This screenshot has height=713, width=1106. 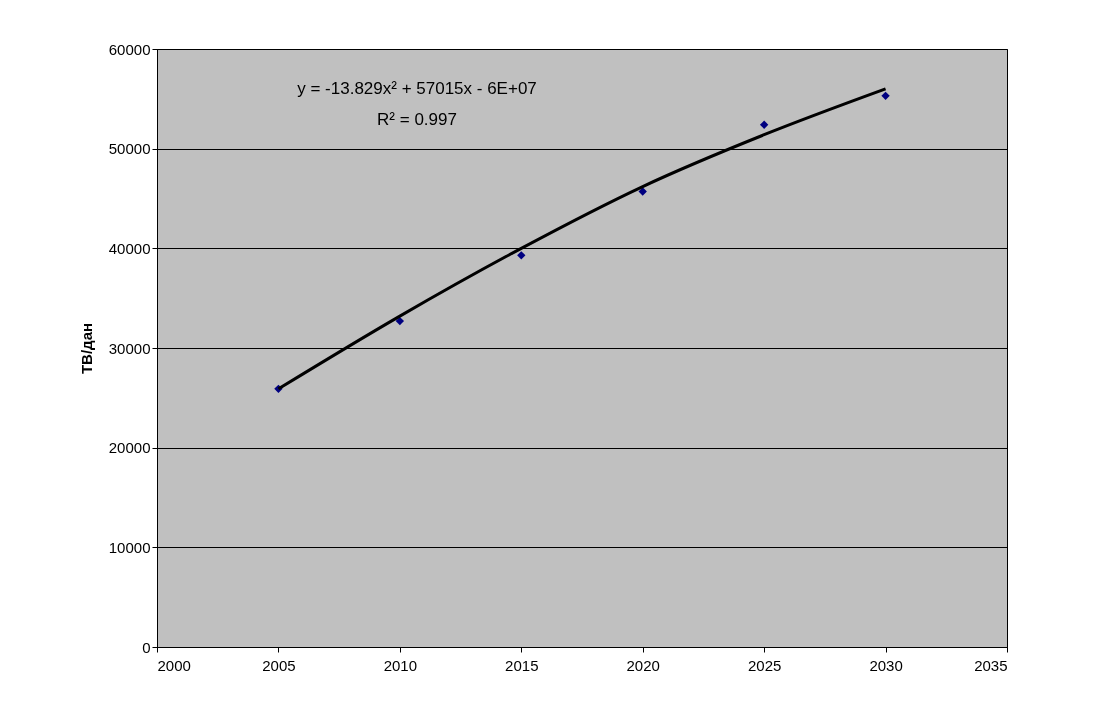 I want to click on x-tick-label: 2025, so click(x=764, y=665).